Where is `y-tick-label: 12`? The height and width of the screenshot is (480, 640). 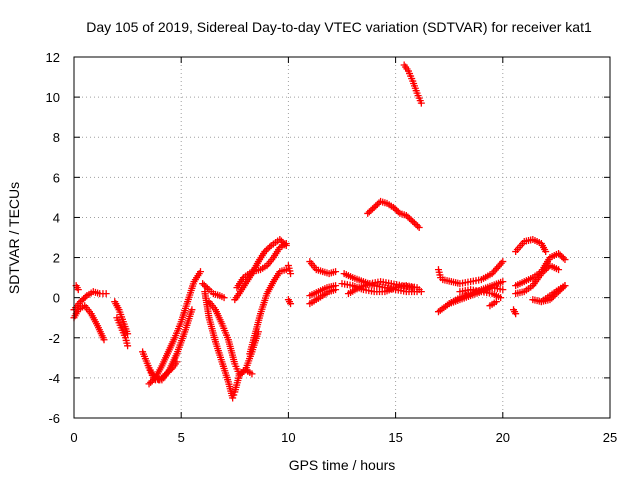
y-tick-label: 12 is located at coordinates (53, 57).